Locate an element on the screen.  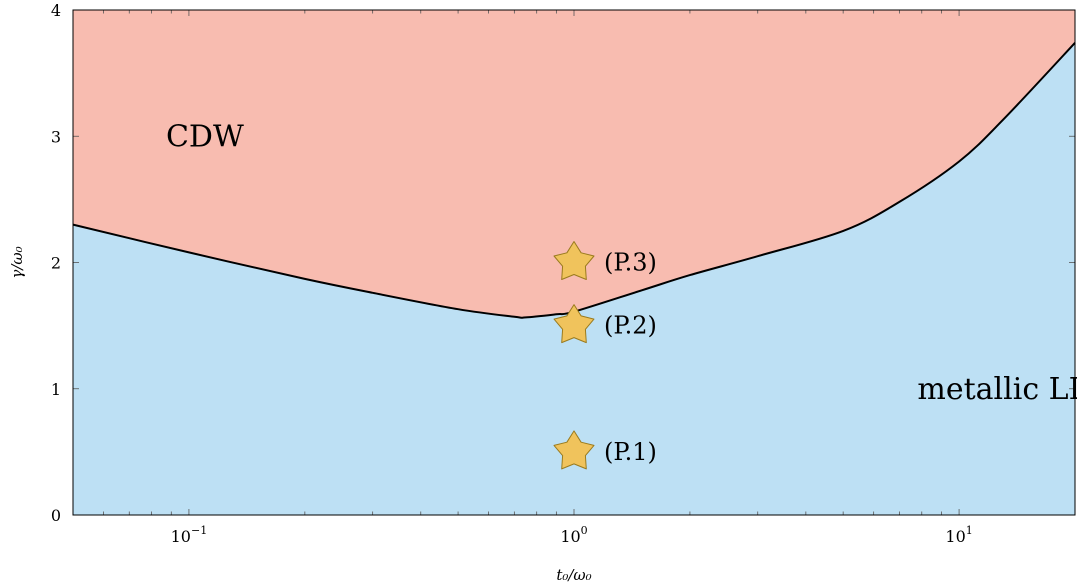
points-layer: (P.1) (P.2) (P.3) is located at coordinates (605, 355).